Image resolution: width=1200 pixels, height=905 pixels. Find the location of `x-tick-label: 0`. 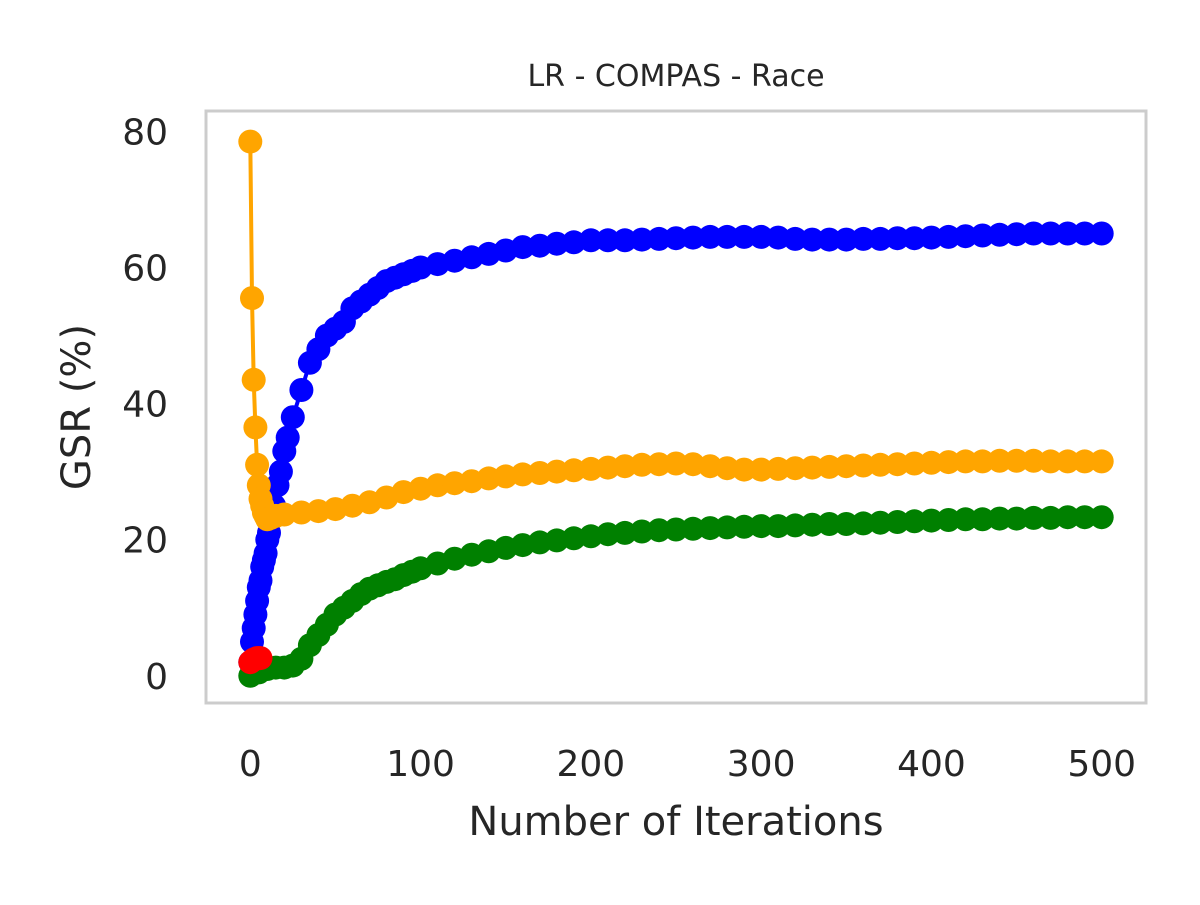

x-tick-label: 0 is located at coordinates (250, 764).